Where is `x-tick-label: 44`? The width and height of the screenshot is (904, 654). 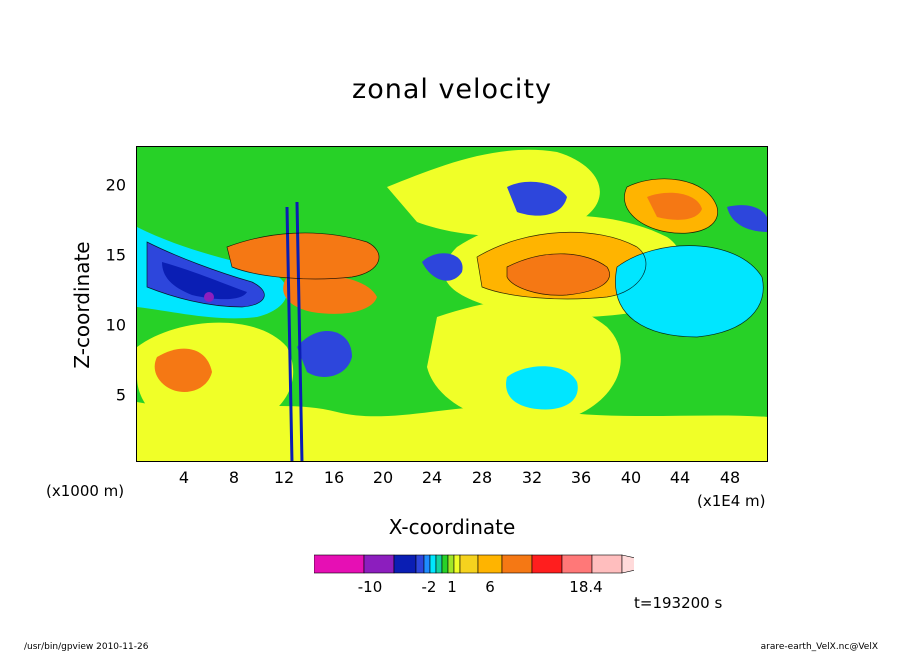
x-tick-label: 44 is located at coordinates (680, 477).